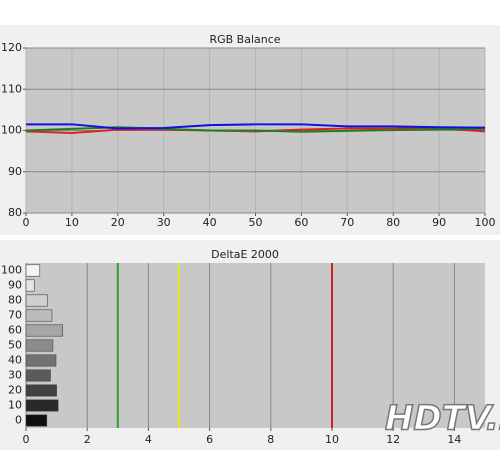 The image size is (500, 450). Describe the element at coordinates (393, 439) in the screenshot. I see `x-tick-label: 12` at that location.